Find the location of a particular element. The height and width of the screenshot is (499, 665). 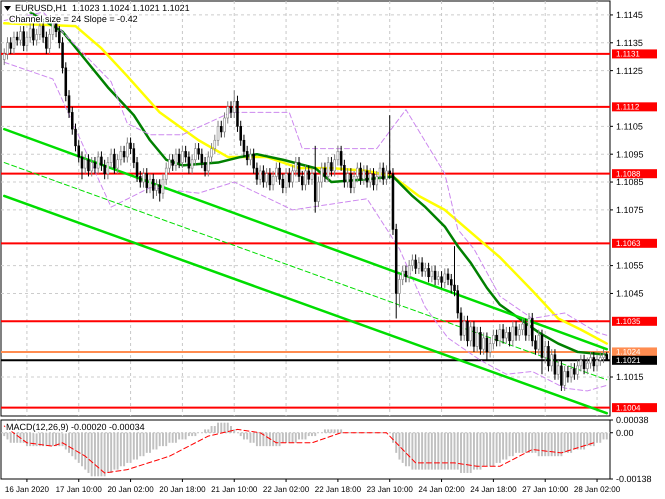

ref-line-label: 1.1004 is located at coordinates (629, 407).